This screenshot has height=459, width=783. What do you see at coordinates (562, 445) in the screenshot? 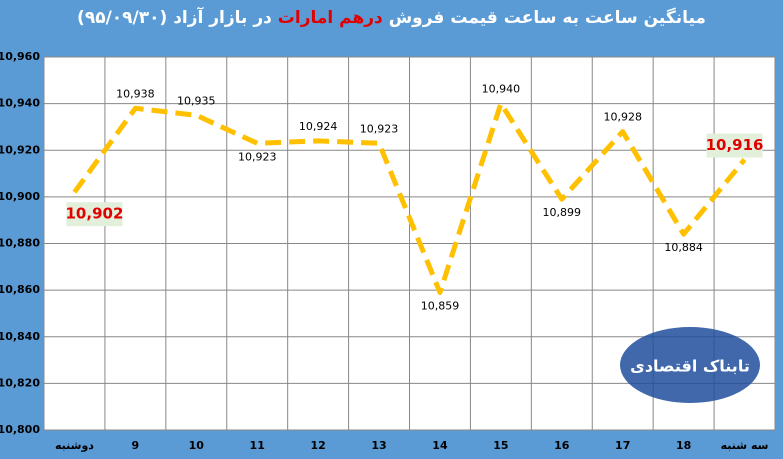
I see `x-tick-label: 16` at bounding box center [562, 445].